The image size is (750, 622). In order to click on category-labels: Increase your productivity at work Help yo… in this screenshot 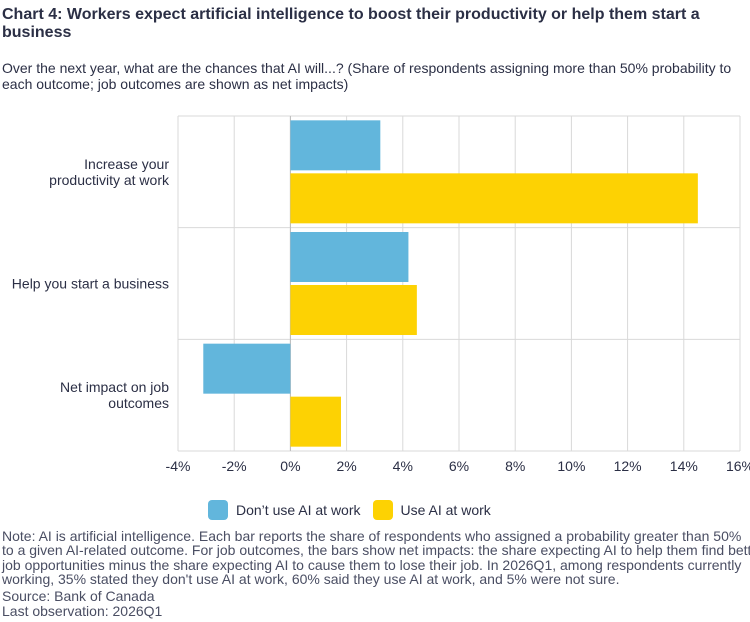, I will do `click(91, 283)`.